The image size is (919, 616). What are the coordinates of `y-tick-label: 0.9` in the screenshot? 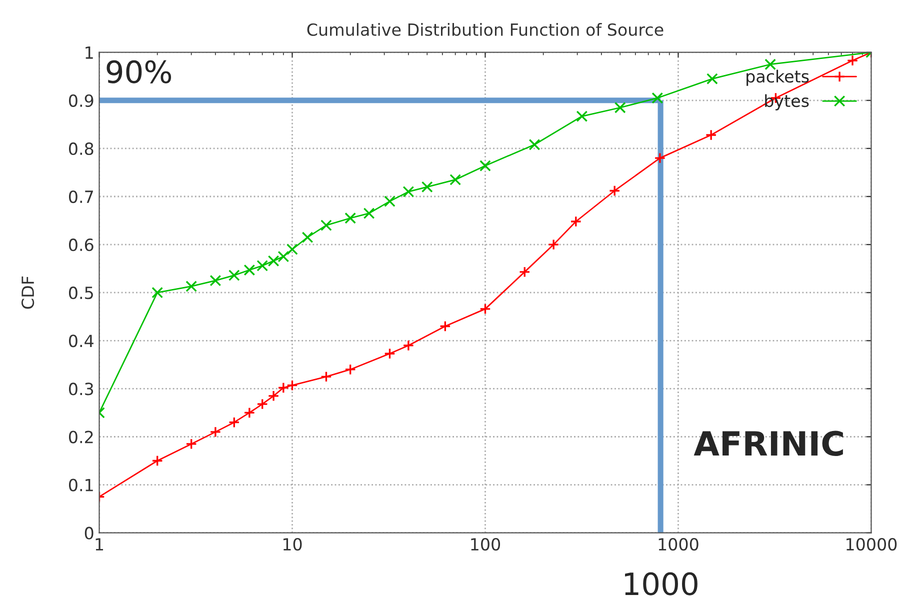 It's located at (81, 100).